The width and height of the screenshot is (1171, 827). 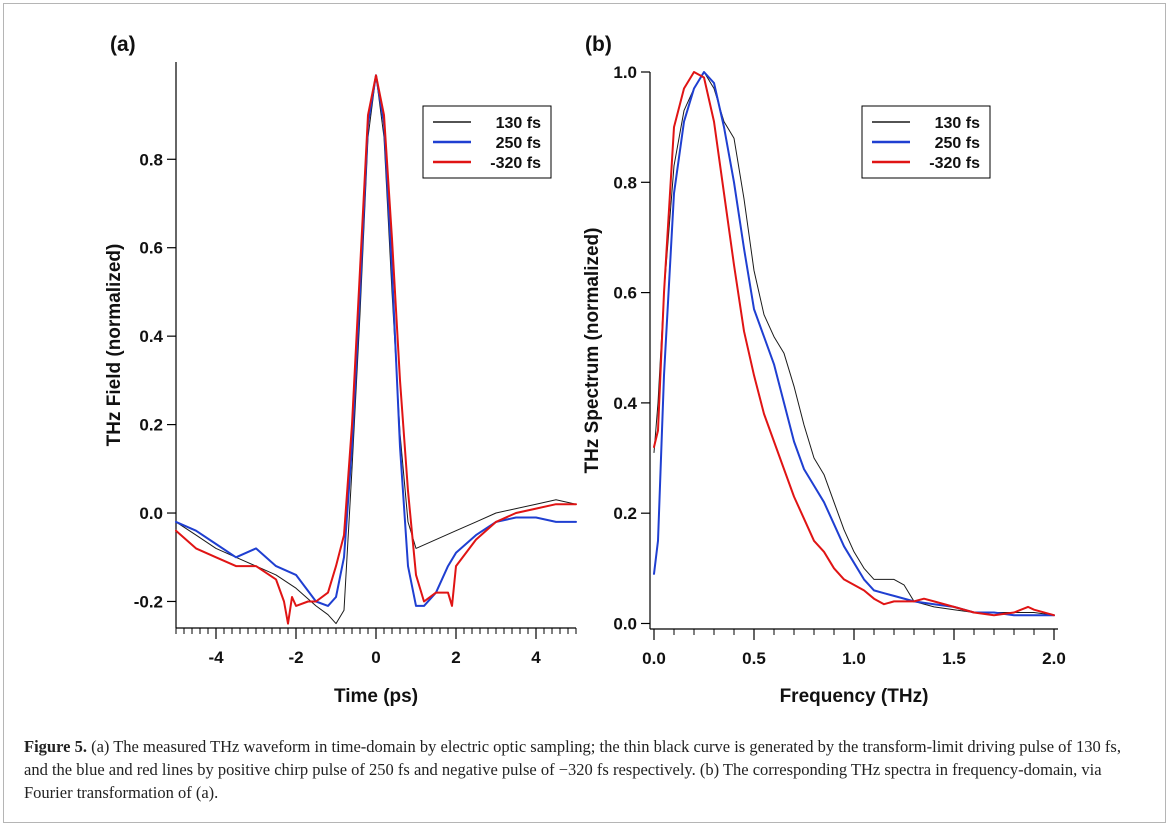 What do you see at coordinates (1054, 658) in the screenshot?
I see `x-tick-label-b: 2.0` at bounding box center [1054, 658].